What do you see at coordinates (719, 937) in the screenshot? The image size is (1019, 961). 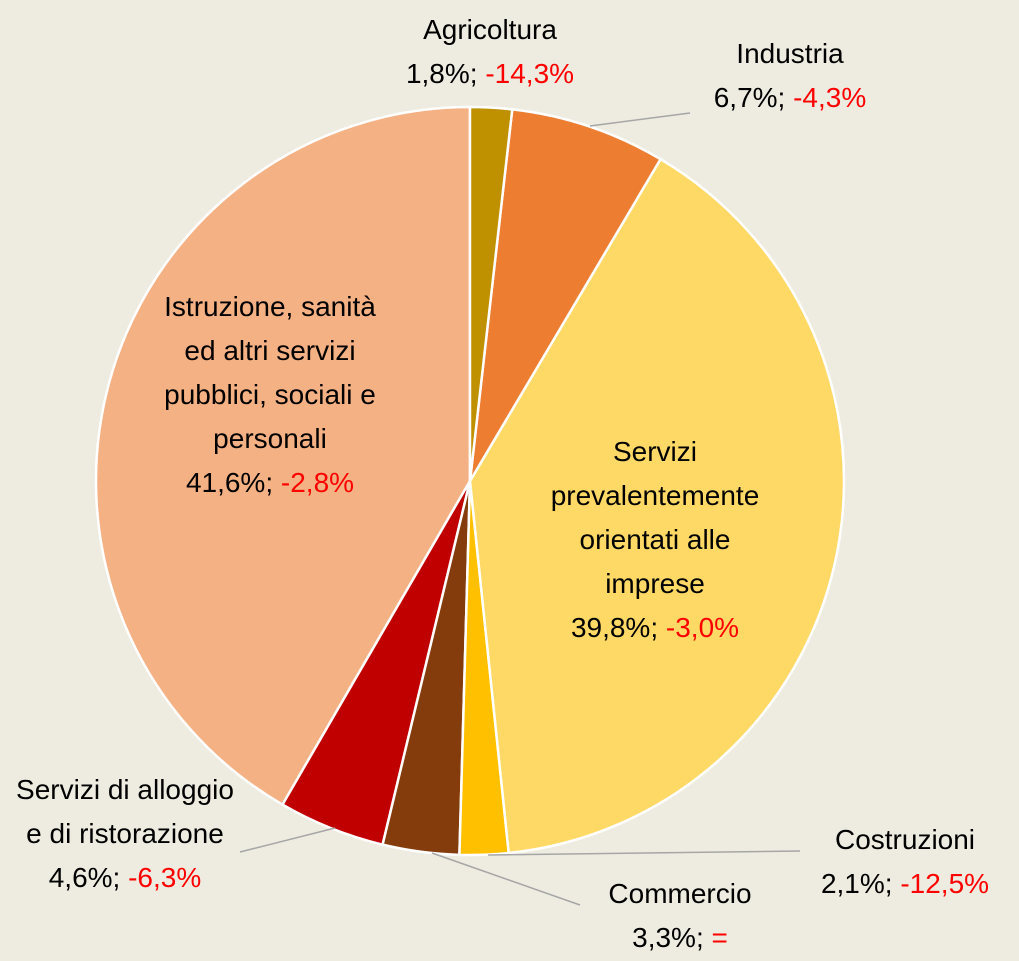 I see `change-label: =` at bounding box center [719, 937].